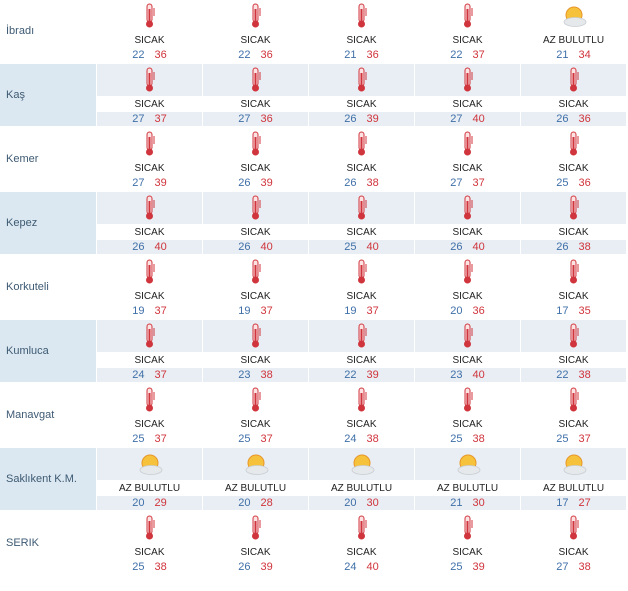  I want to click on max-temp: 36, so click(266, 119).